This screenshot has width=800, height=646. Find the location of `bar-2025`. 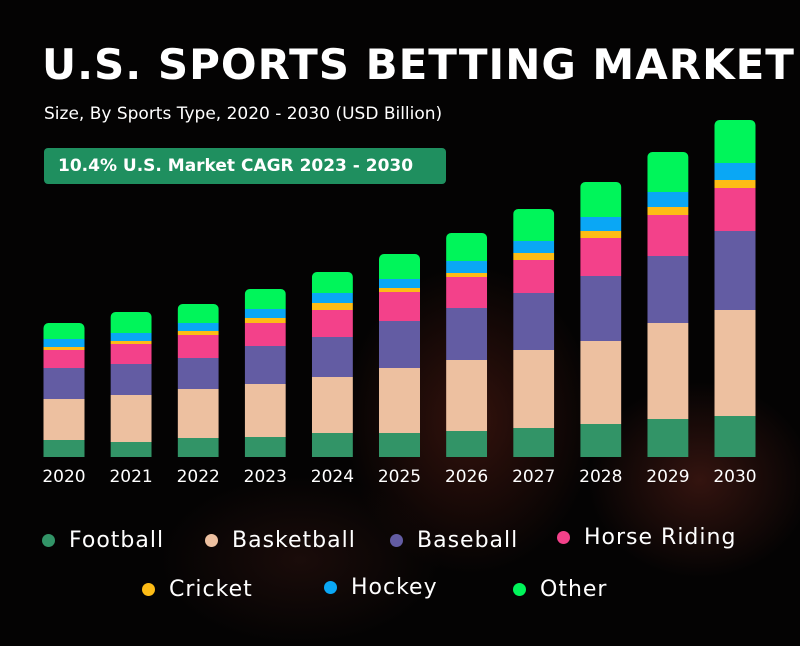

bar-2025 is located at coordinates (399, 355).